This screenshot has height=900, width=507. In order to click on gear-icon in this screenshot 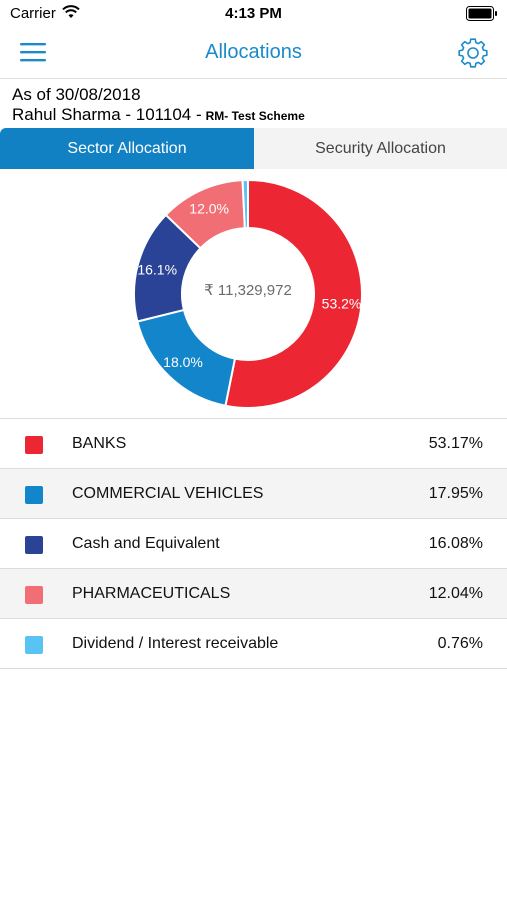, I will do `click(473, 53)`.